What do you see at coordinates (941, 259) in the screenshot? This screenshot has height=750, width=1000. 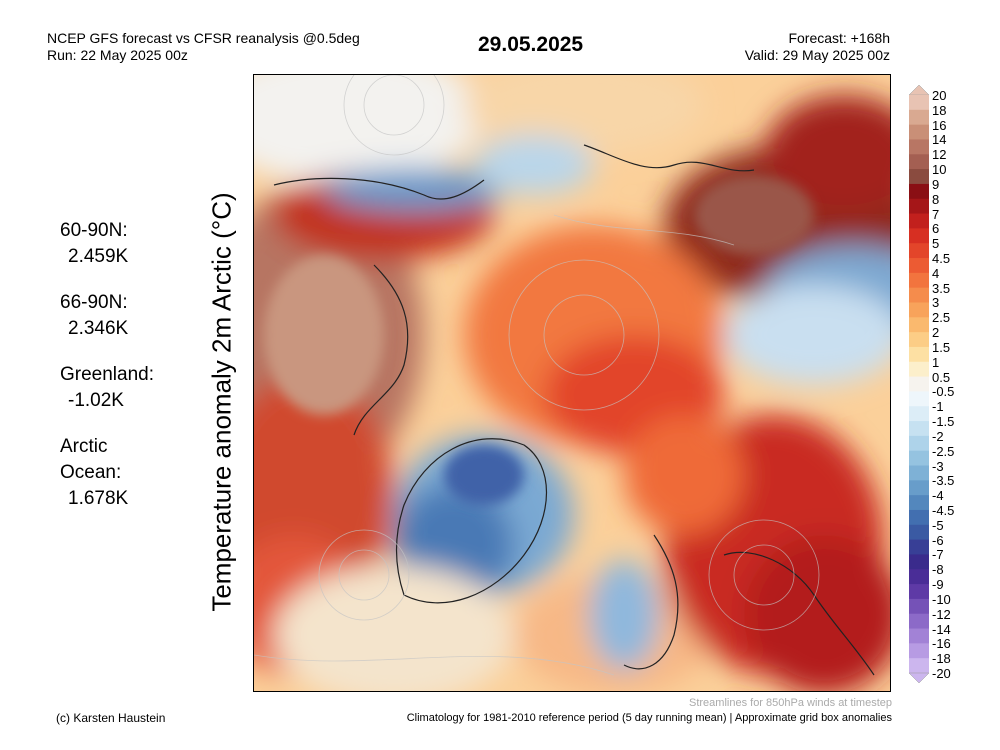 I see `colorbar-tick-label: 4.5` at bounding box center [941, 259].